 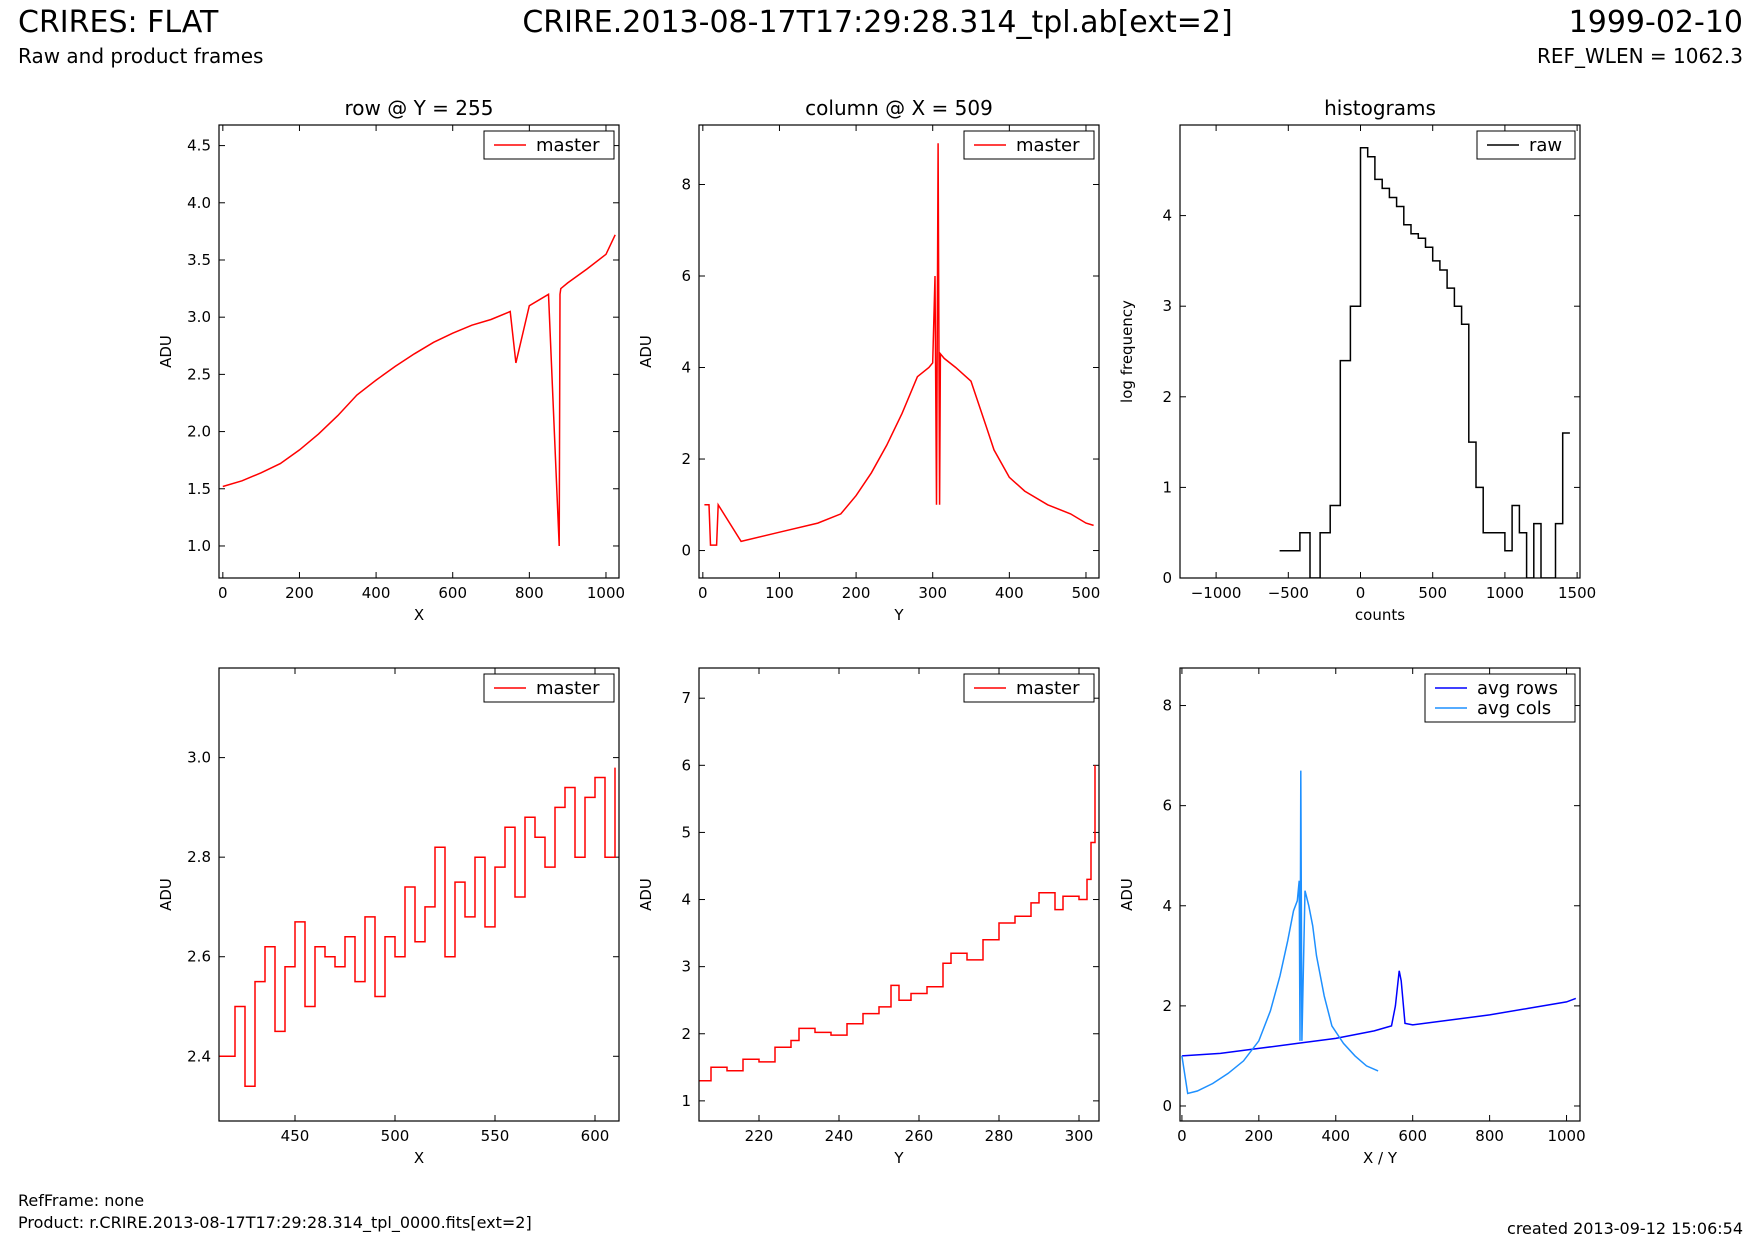 What do you see at coordinates (919, 1136) in the screenshot?
I see `x-tick-label: 260` at bounding box center [919, 1136].